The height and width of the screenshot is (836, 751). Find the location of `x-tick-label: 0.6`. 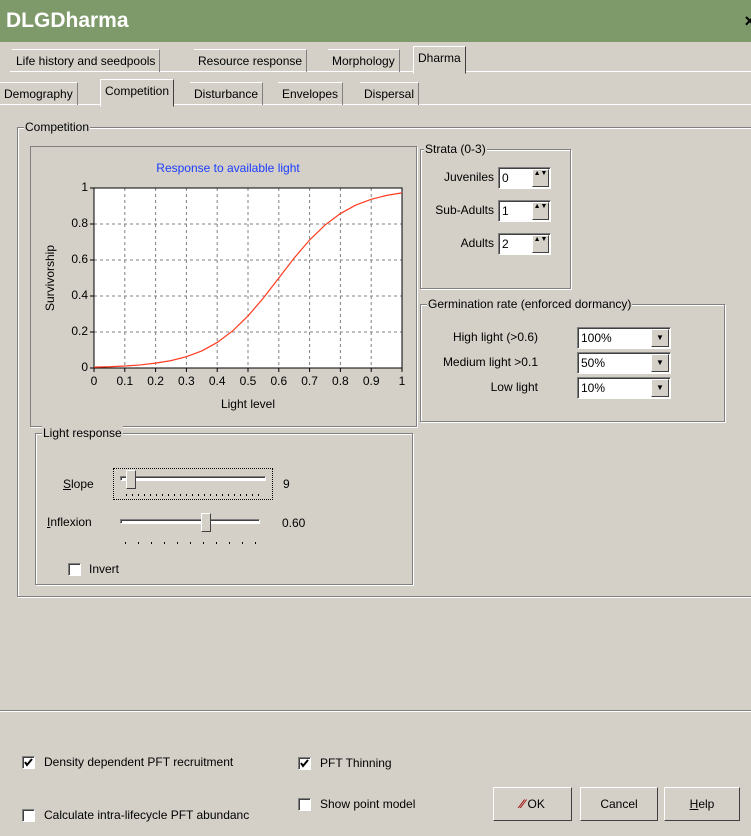

x-tick-label: 0.6 is located at coordinates (278, 381).